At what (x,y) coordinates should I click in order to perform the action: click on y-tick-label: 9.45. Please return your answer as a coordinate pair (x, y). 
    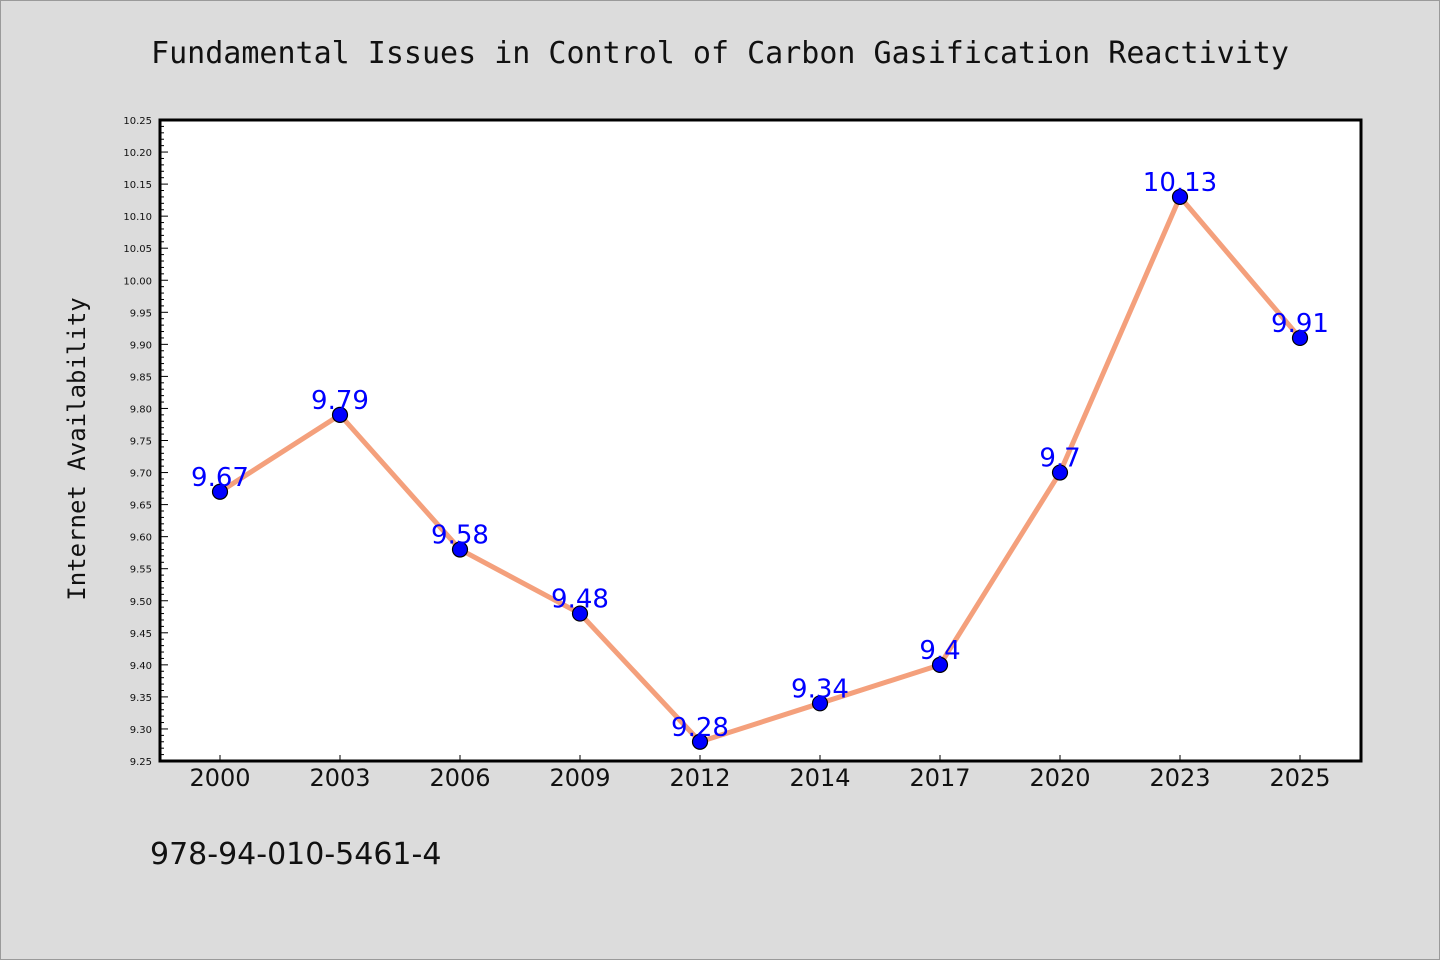
    Looking at the image, I should click on (141, 634).